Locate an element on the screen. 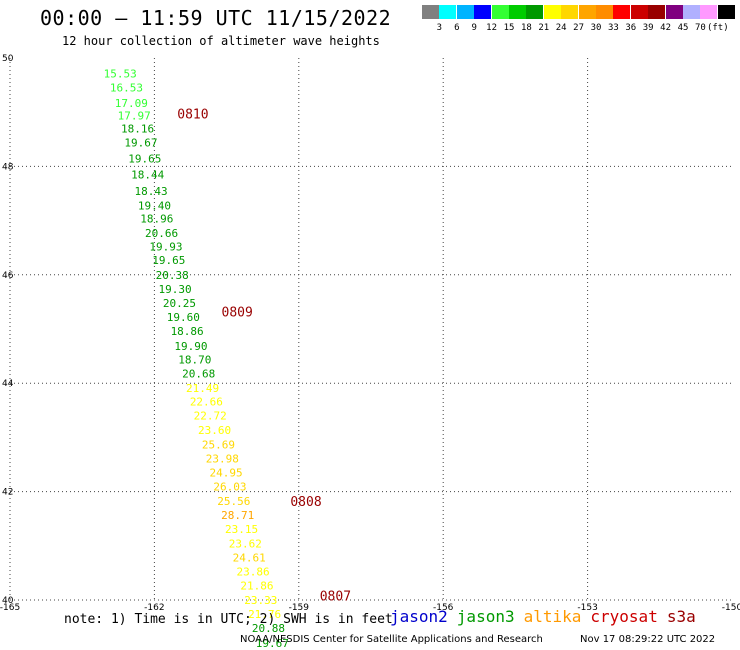 The image size is (740, 650). wave-height-label: 22.66 is located at coordinates (206, 402).